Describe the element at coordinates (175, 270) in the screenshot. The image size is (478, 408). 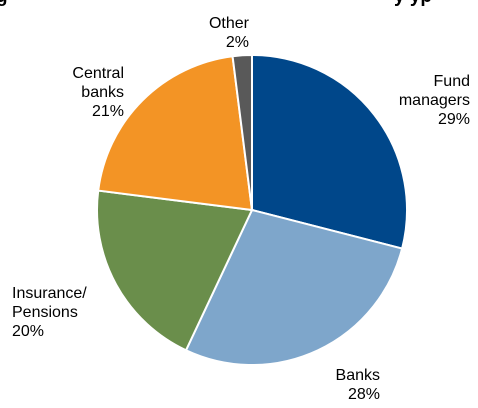
I see `pie-slice-insurance-pensions` at that location.